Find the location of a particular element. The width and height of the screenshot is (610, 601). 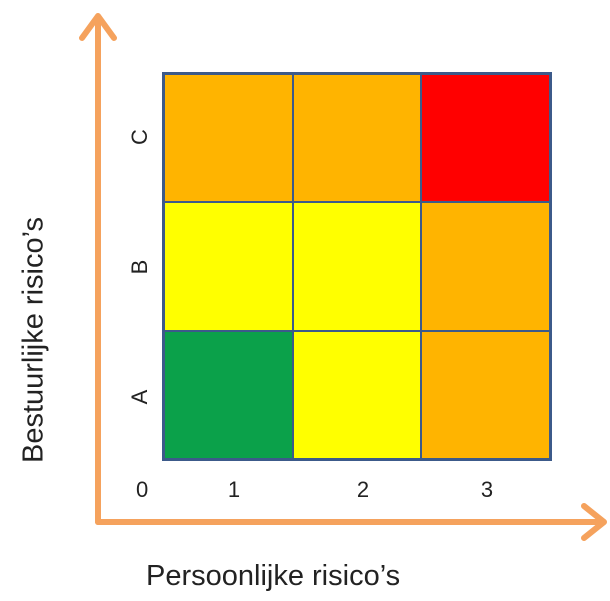

row-label-a: A is located at coordinates (139, 397).